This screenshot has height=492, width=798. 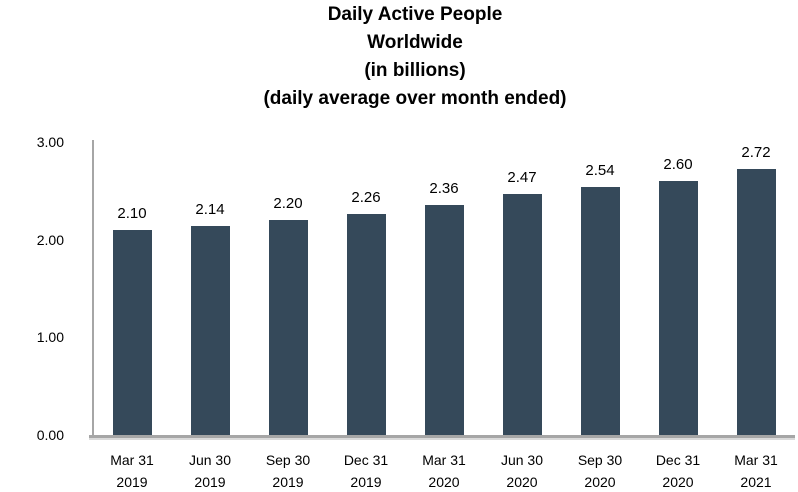 I want to click on x-tick-label: Mar 31 2021, so click(x=756, y=470).